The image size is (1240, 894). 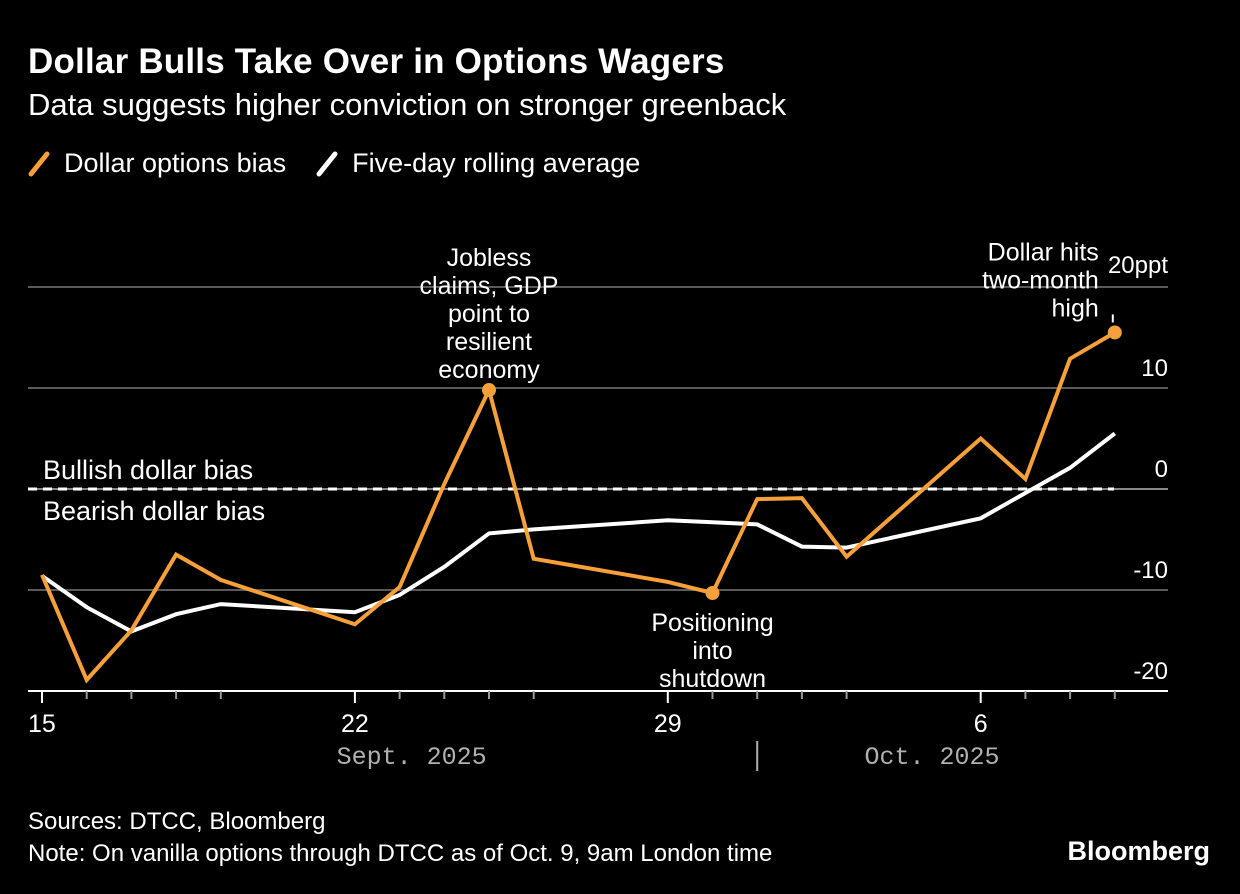 I want to click on y-tick-label: 0, so click(x=1161, y=469).